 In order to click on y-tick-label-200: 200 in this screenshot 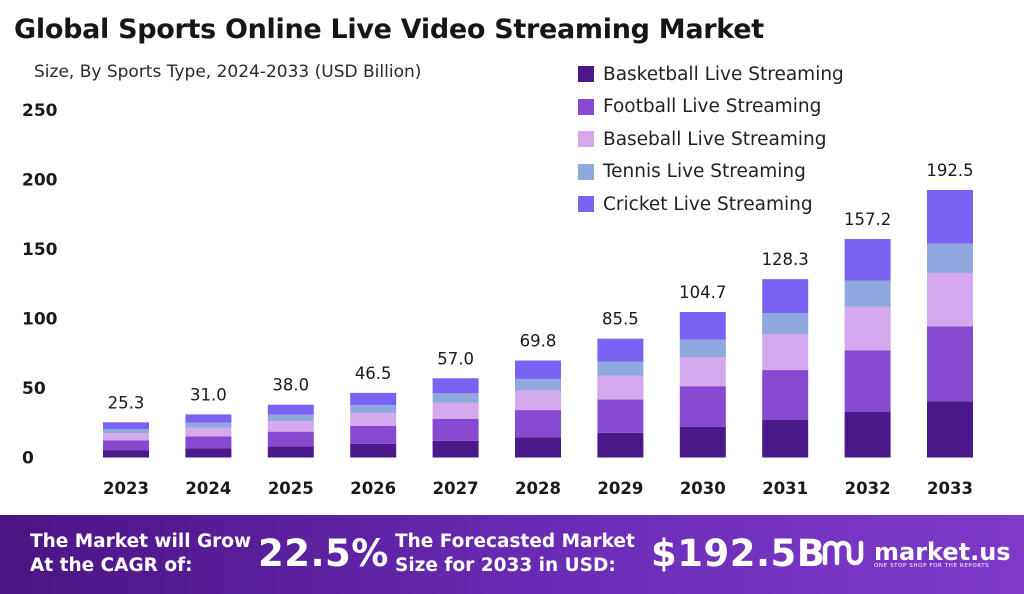, I will do `click(40, 181)`.